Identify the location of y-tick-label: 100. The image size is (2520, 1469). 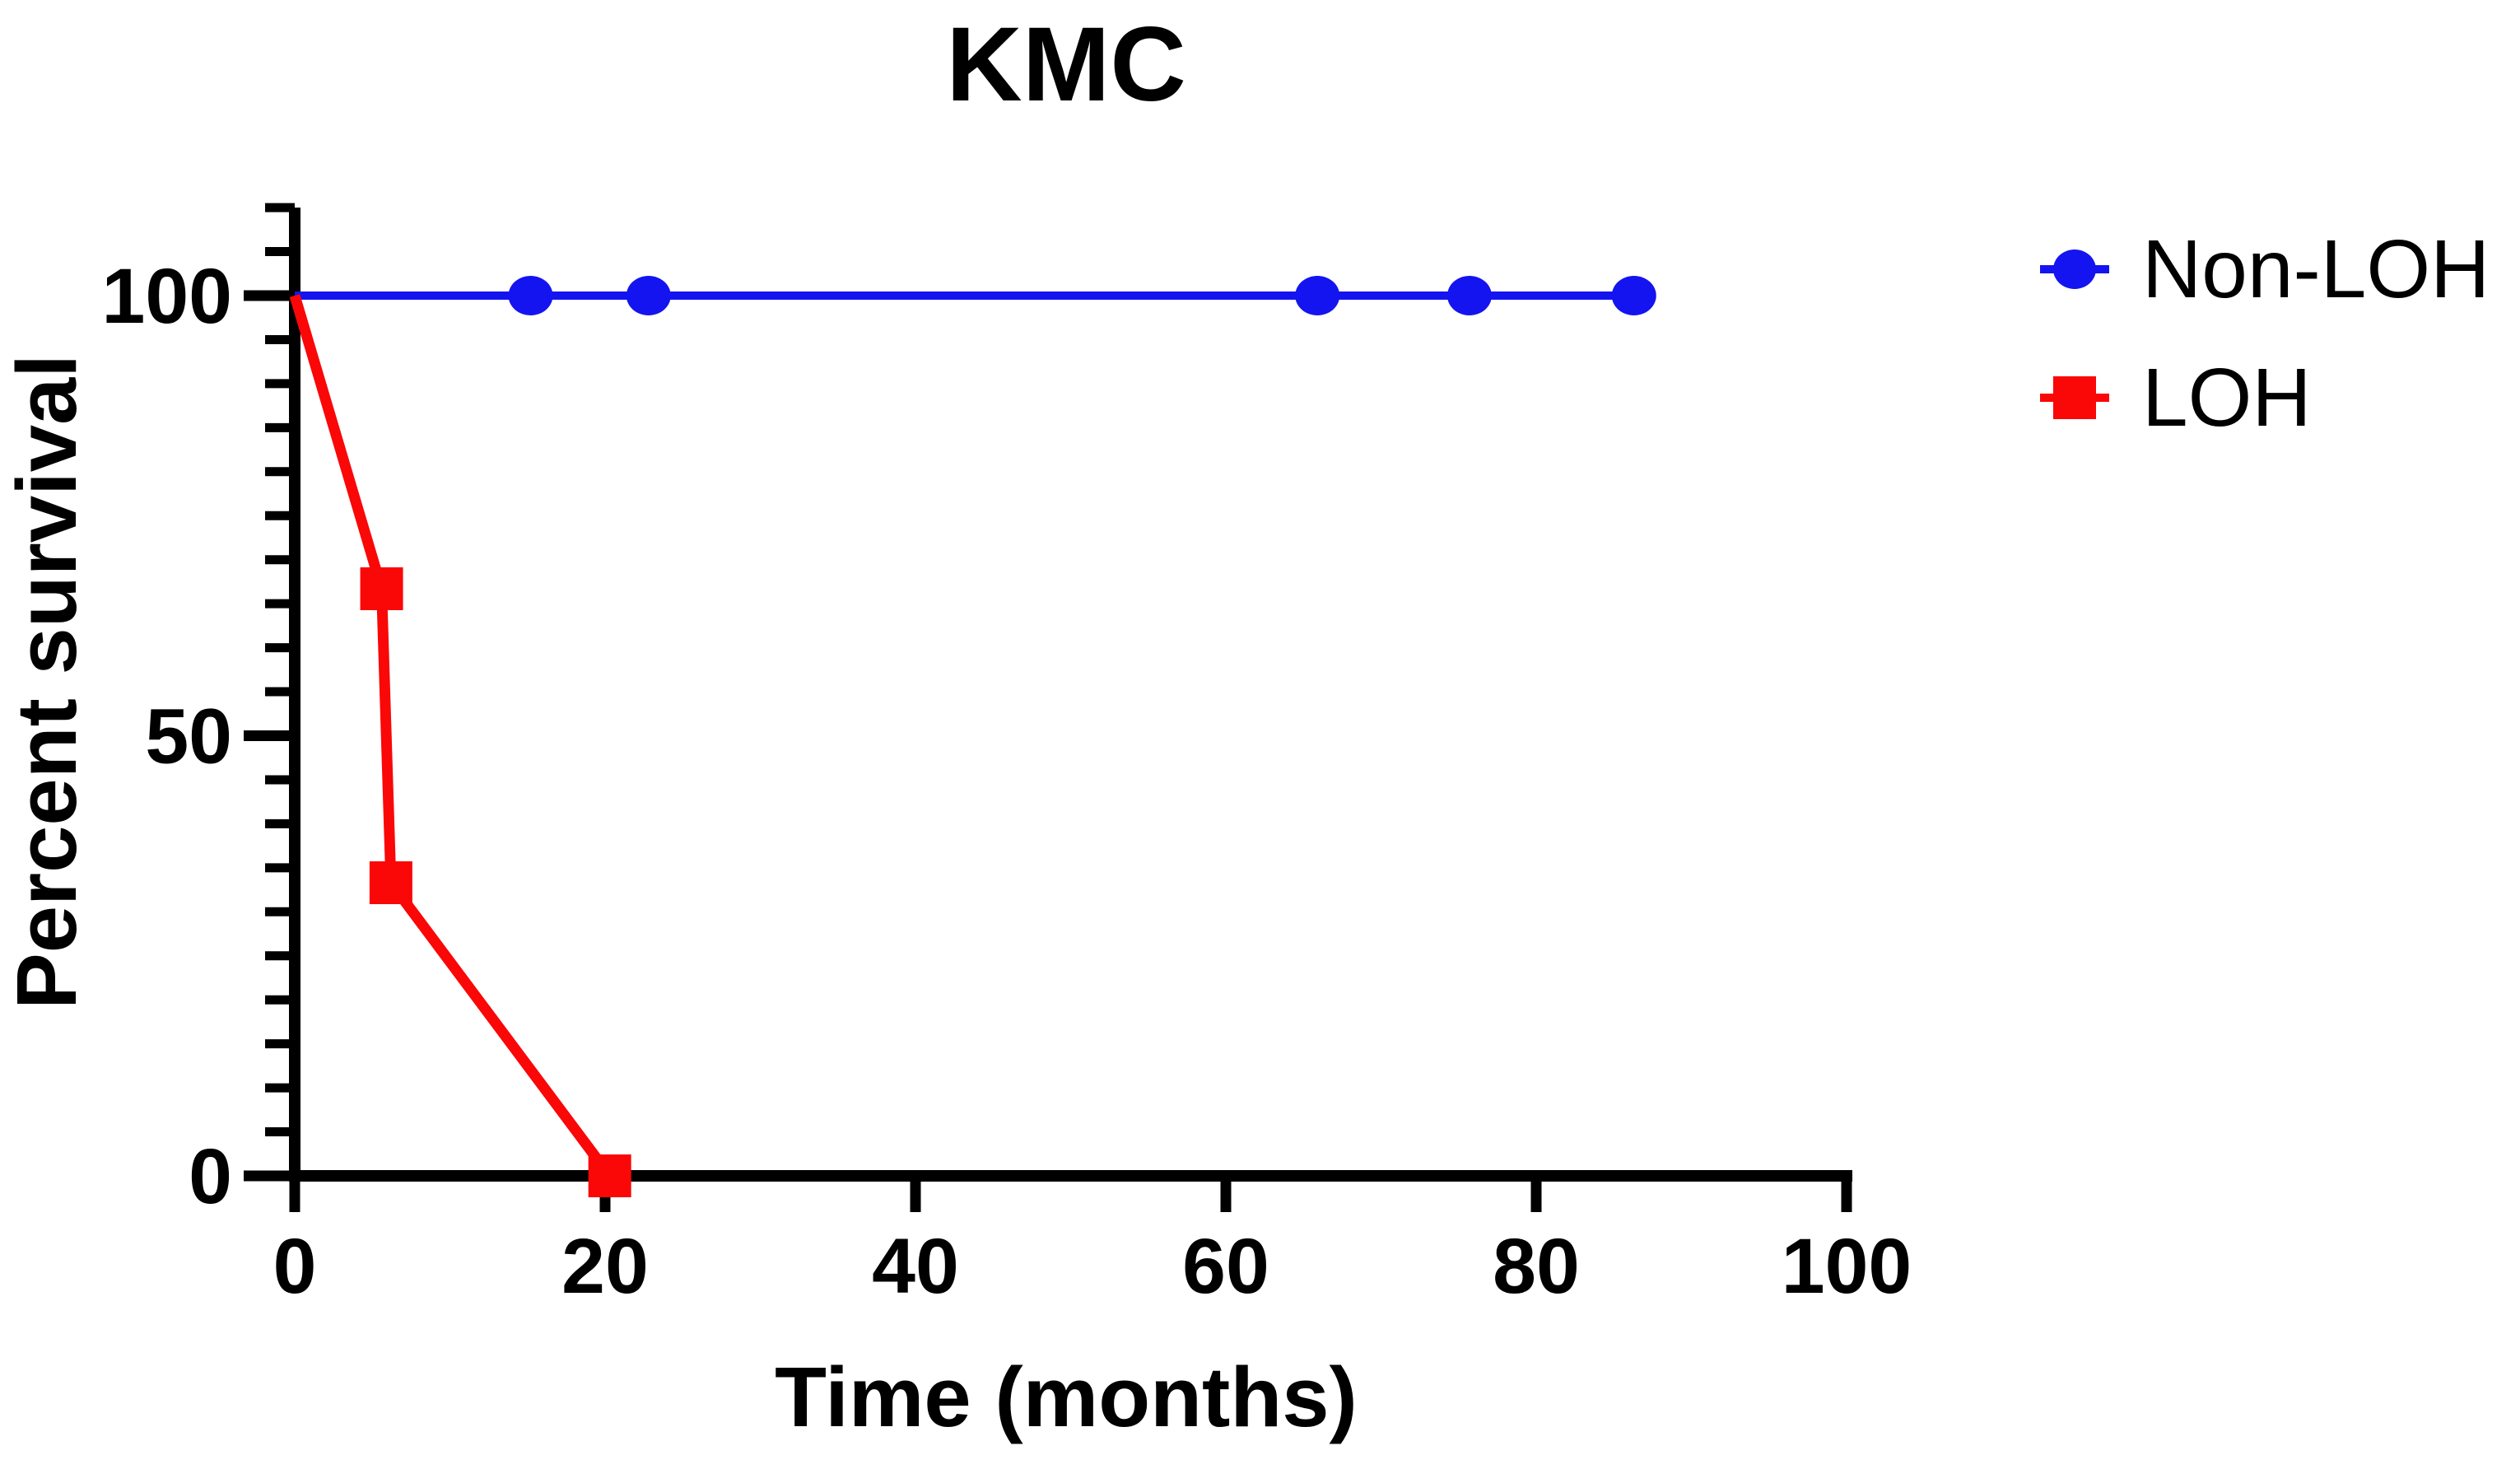
(166, 296).